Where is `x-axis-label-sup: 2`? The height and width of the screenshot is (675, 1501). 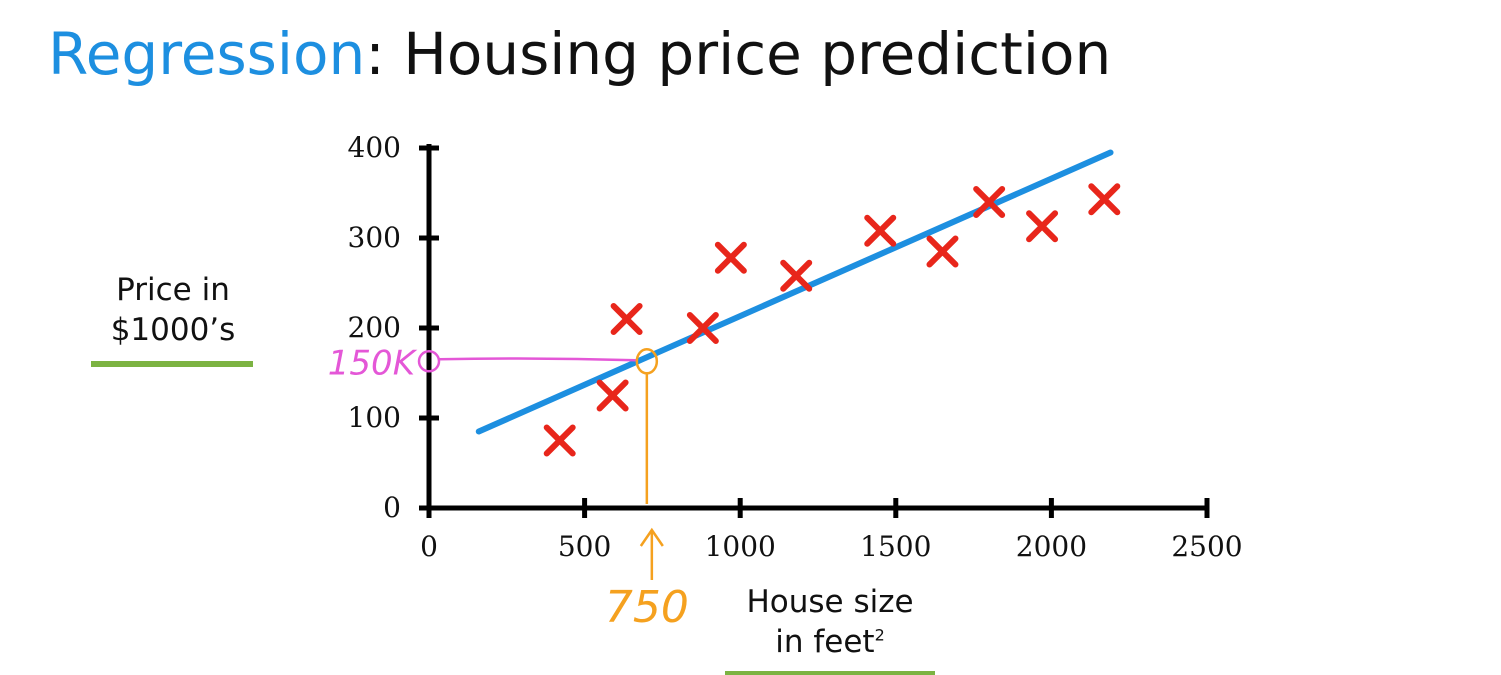
x-axis-label-sup: 2 is located at coordinates (879, 635).